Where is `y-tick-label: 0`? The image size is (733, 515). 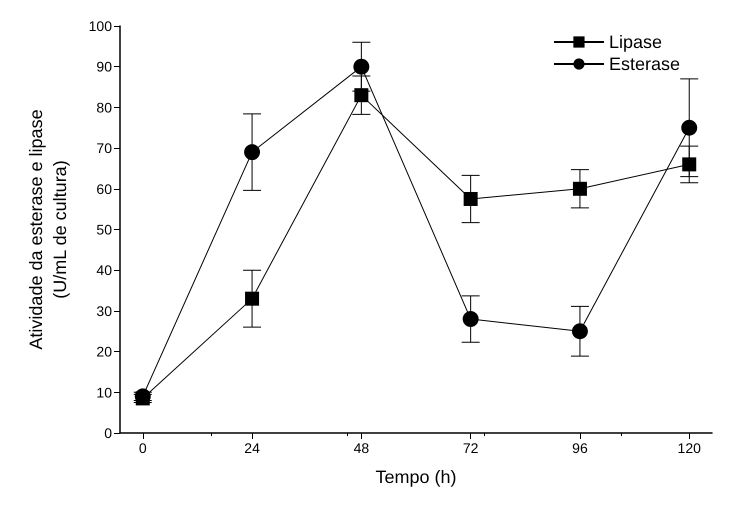
y-tick-label: 0 is located at coordinates (108, 433).